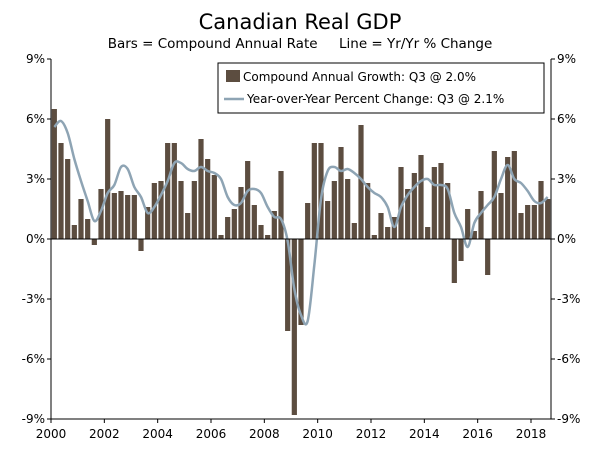  I want to click on x-tick-label: 2004, so click(157, 434).